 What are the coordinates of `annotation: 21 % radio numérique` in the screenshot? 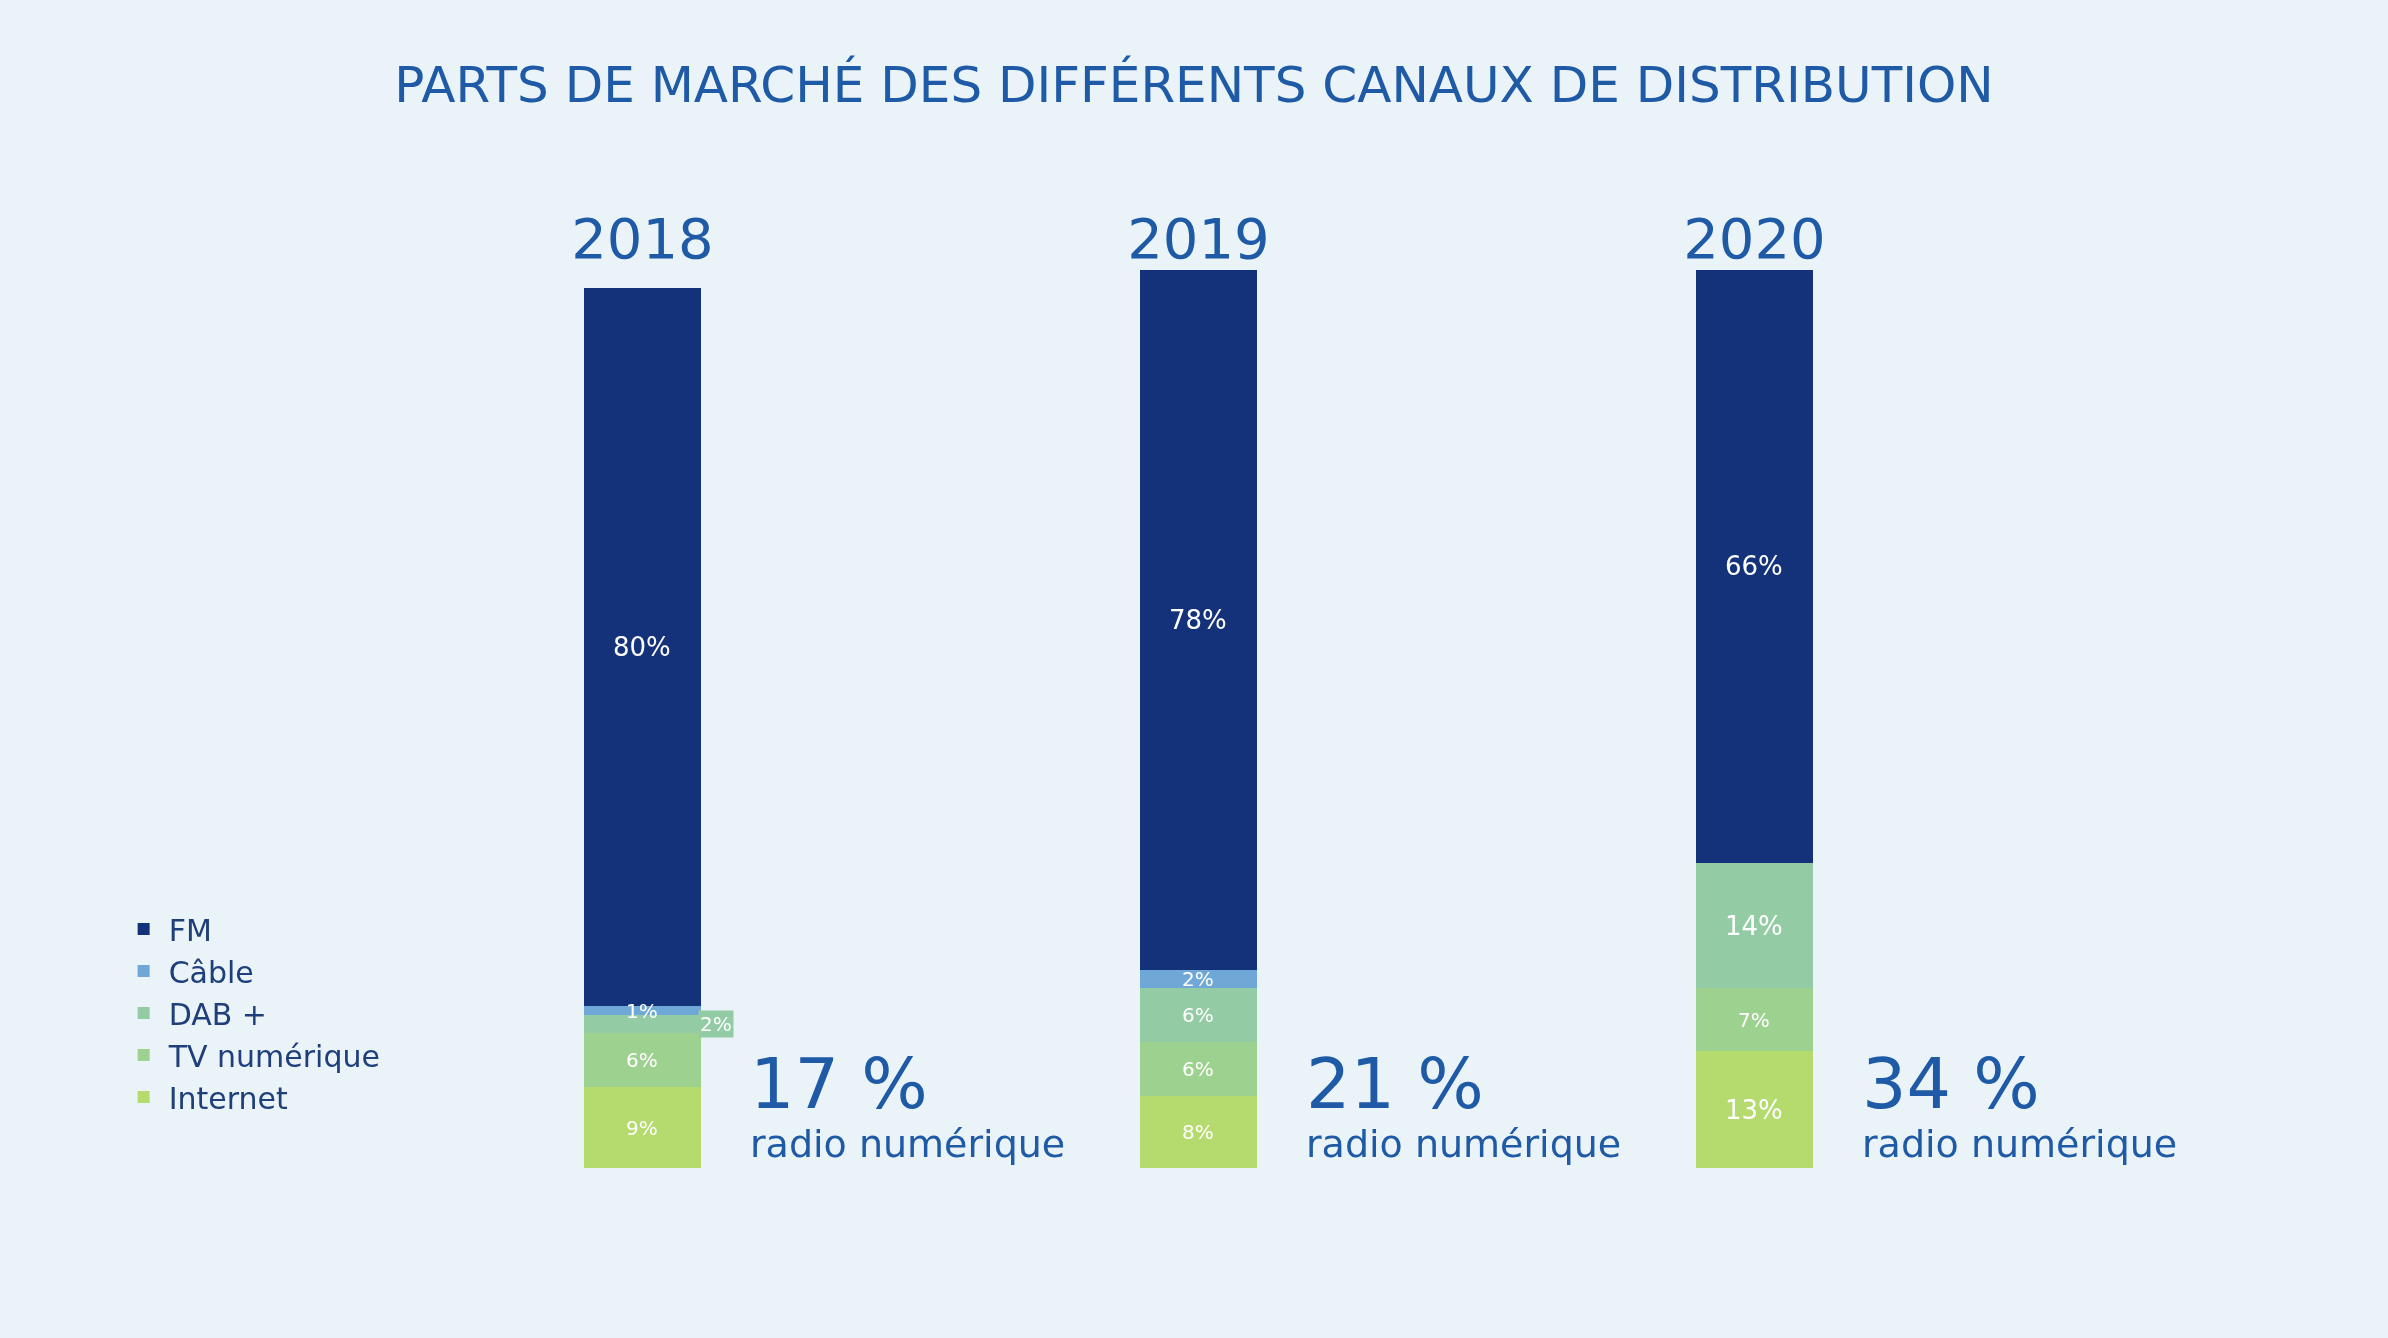 It's located at (1464, 1105).